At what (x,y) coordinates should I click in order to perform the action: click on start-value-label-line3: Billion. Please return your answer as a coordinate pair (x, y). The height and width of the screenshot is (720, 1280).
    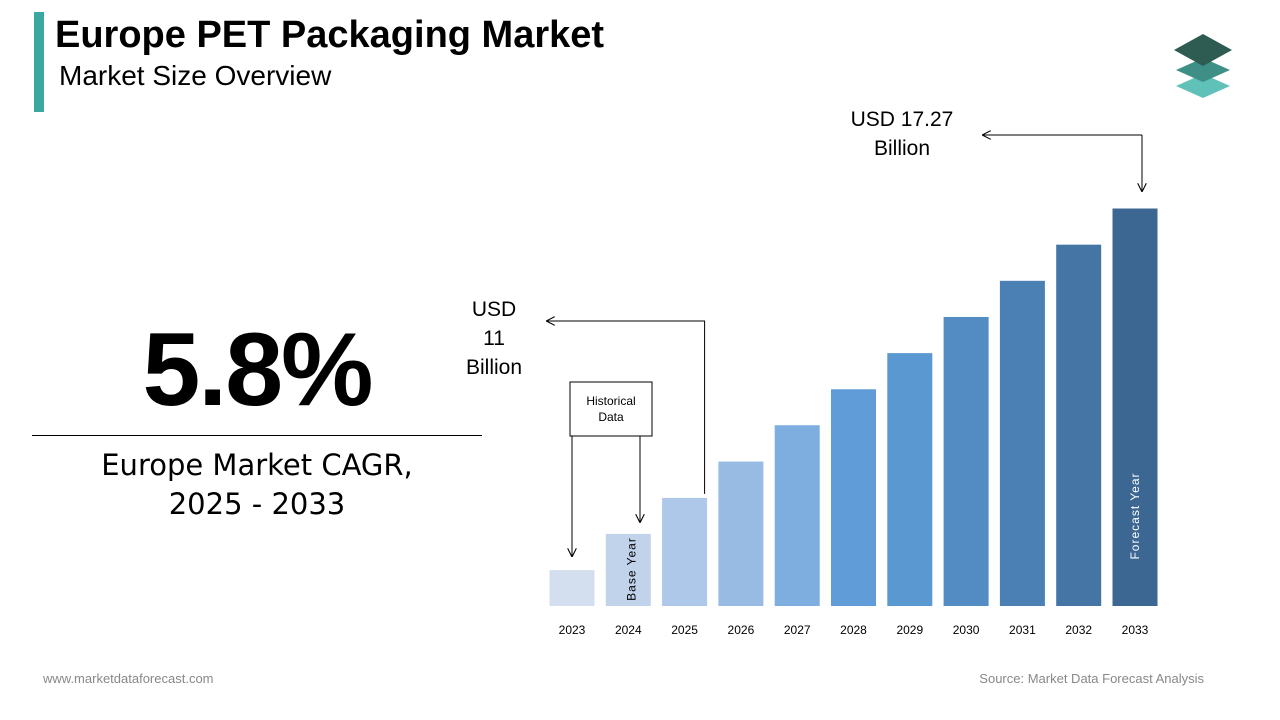
    Looking at the image, I should click on (494, 367).